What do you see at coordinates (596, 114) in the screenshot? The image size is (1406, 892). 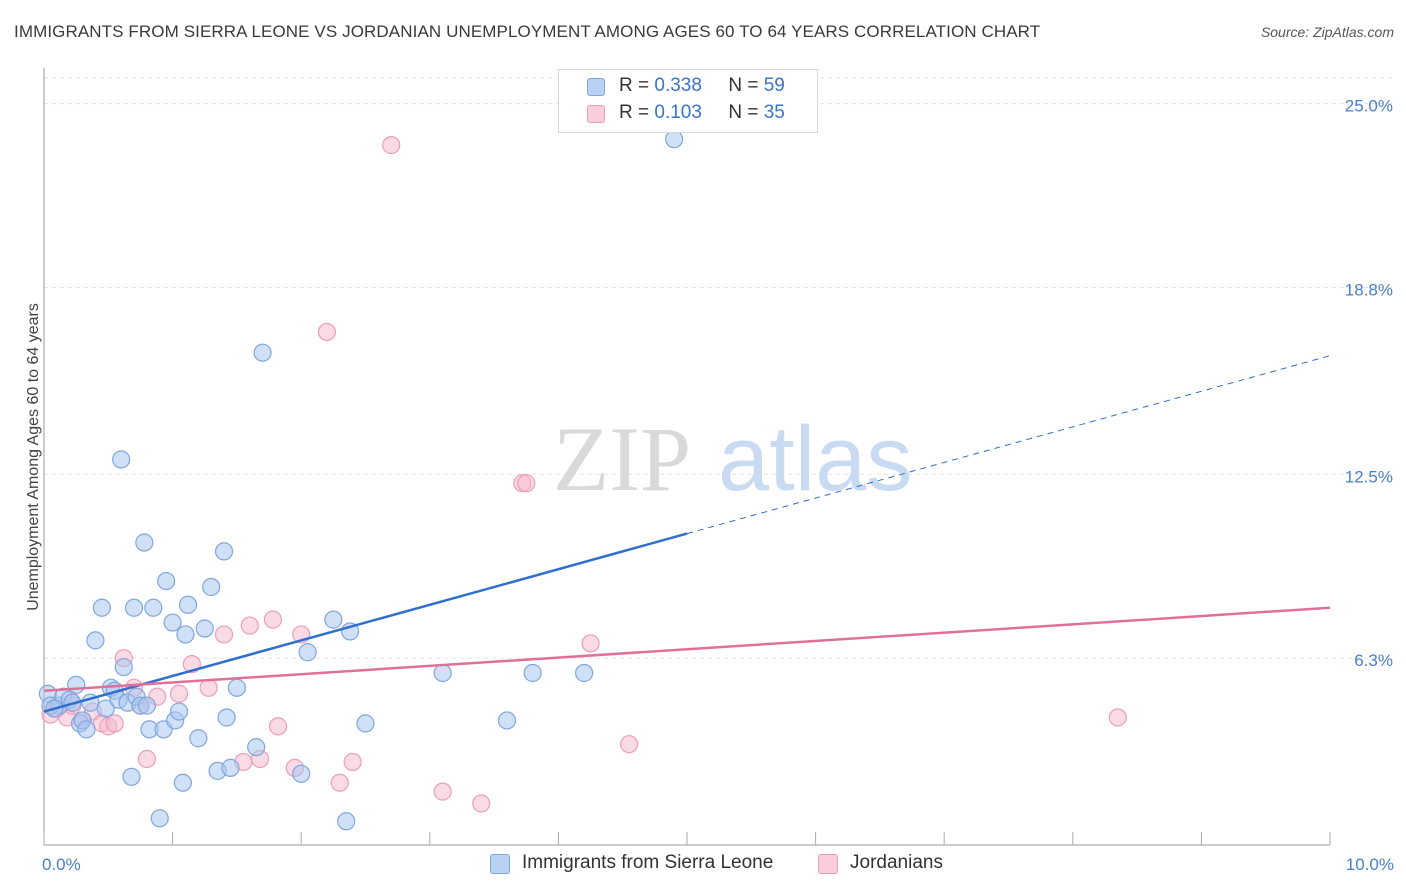 I see `legend-swatch-pink` at bounding box center [596, 114].